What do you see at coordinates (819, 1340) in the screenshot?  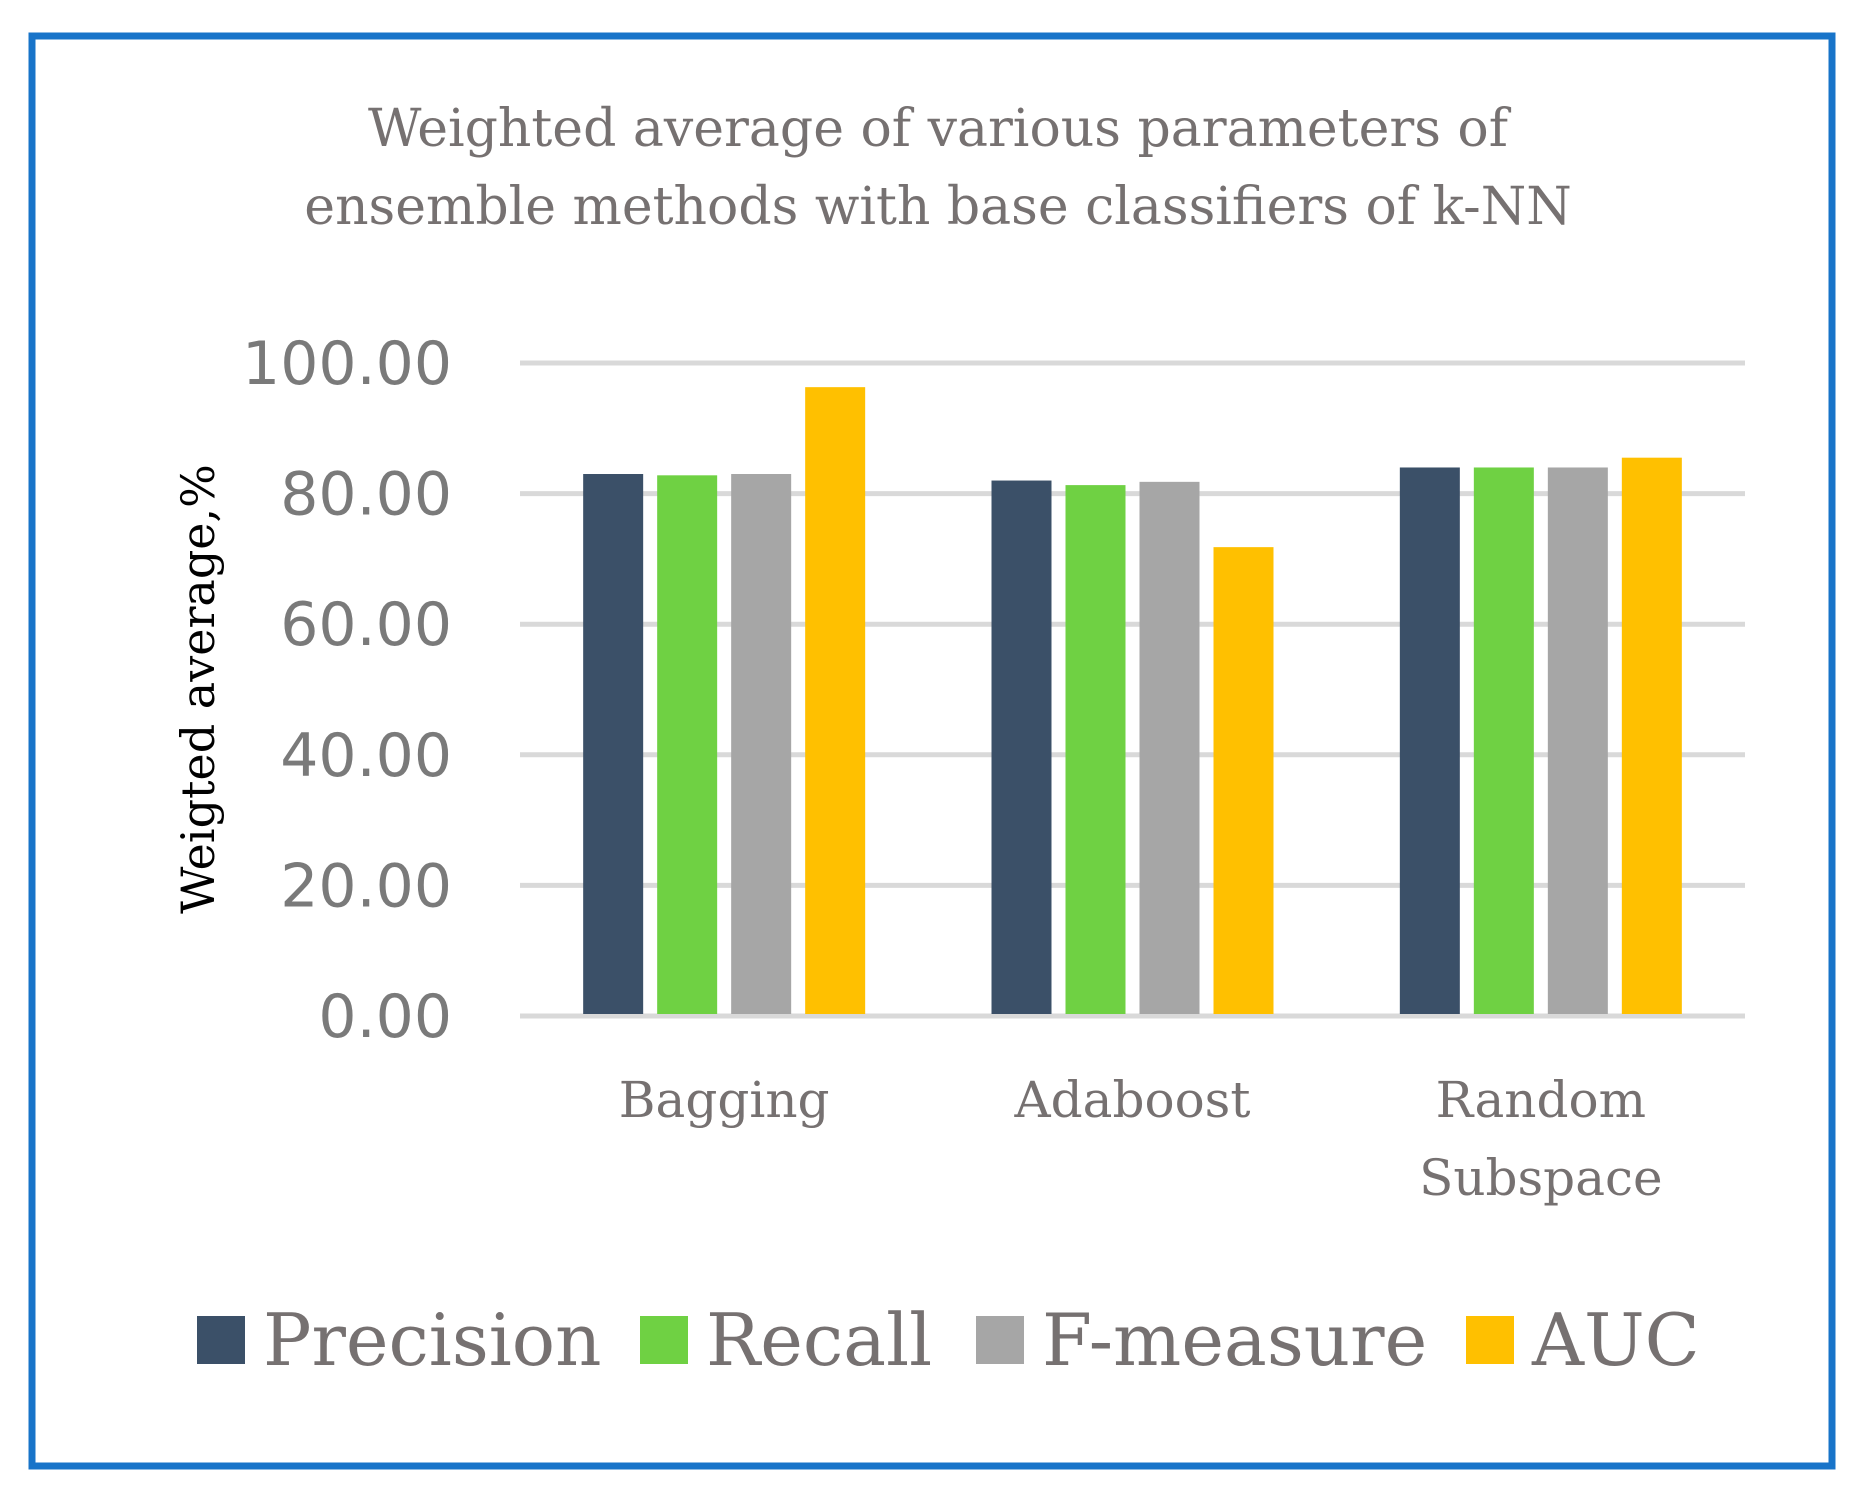 I see `legend-label: Recall` at bounding box center [819, 1340].